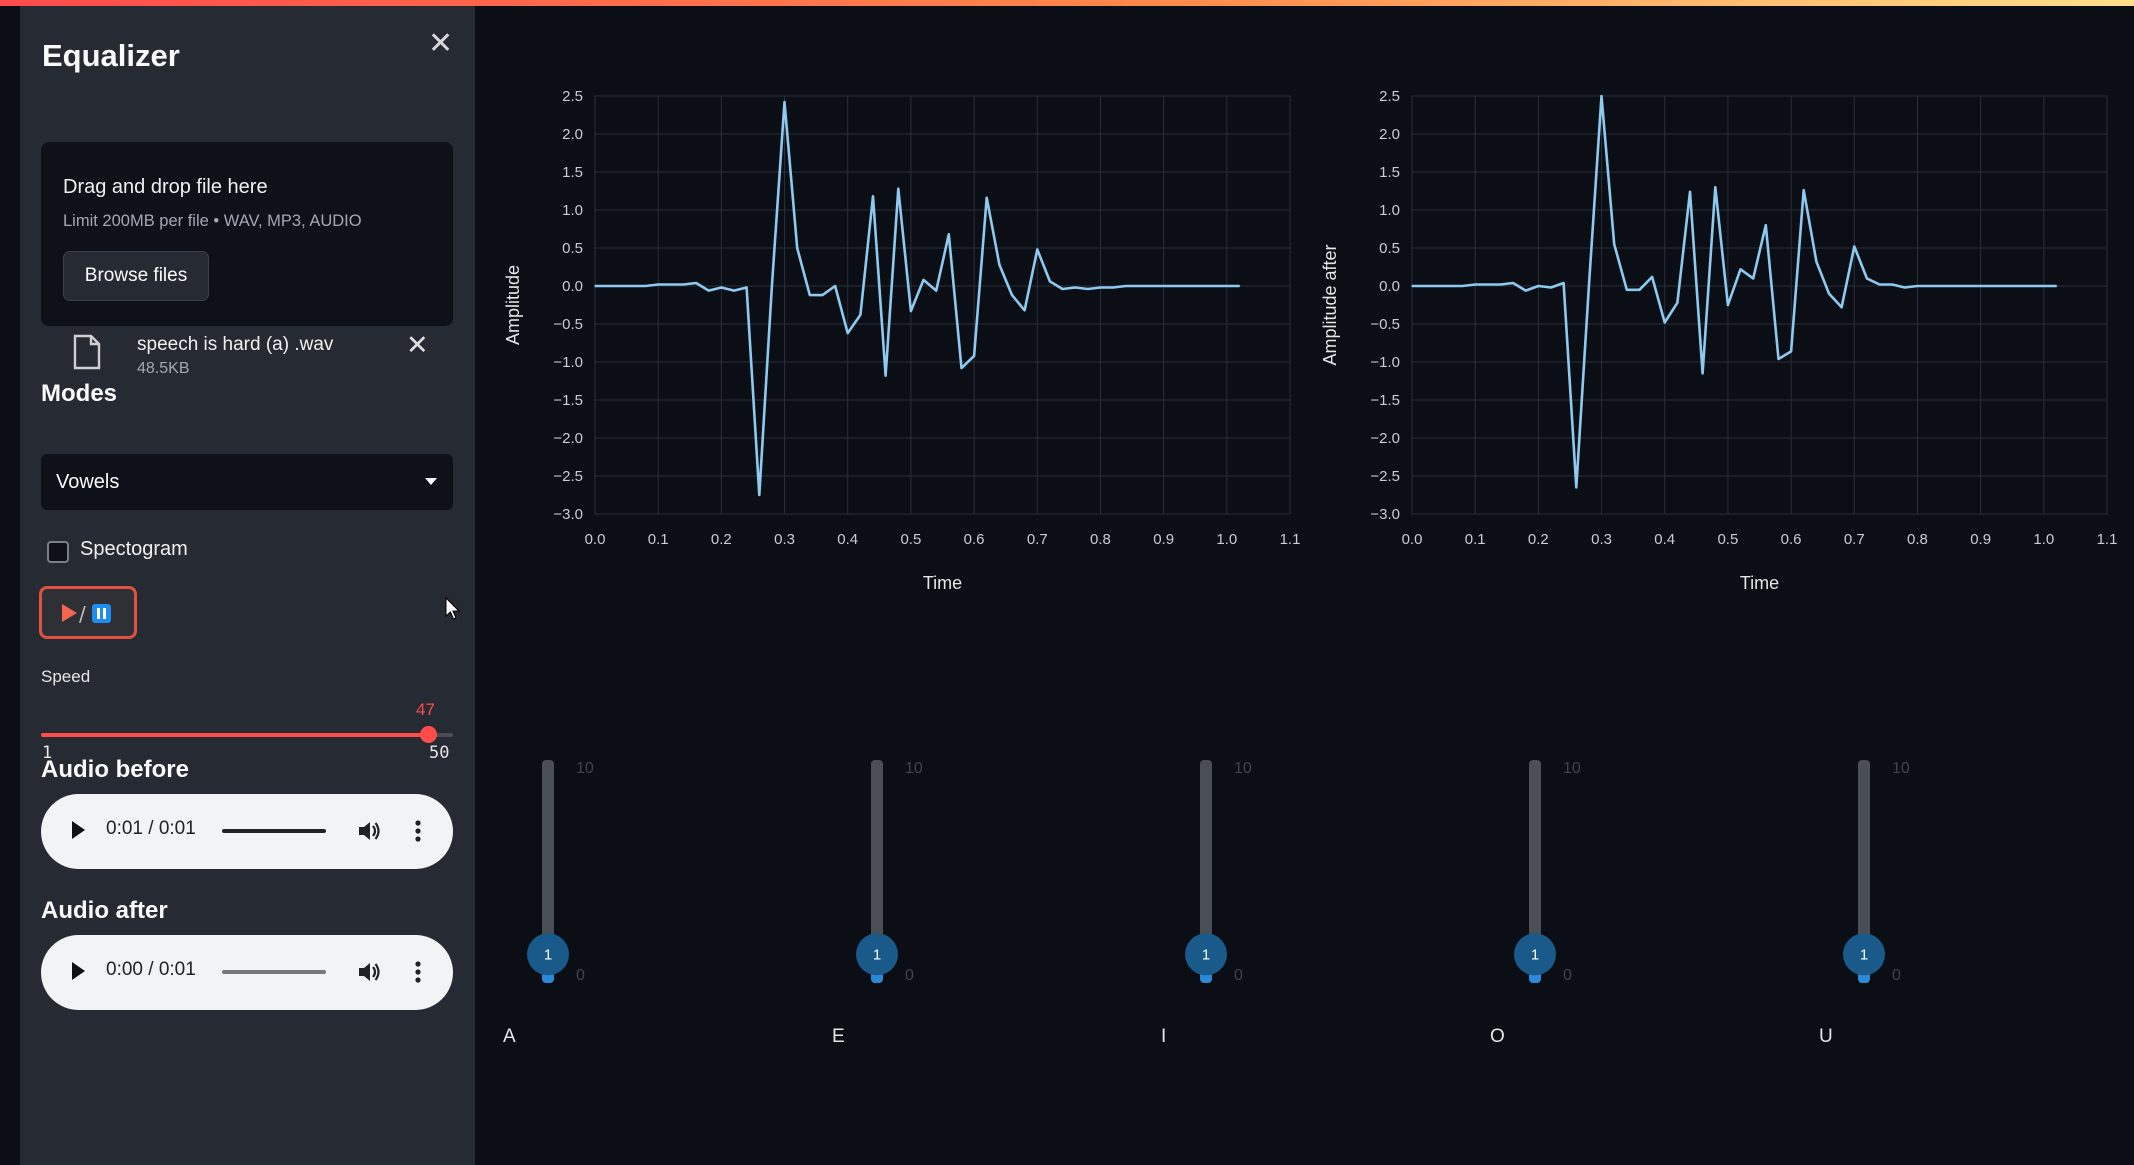  I want to click on x-tick-label: 0.7, so click(1854, 539).